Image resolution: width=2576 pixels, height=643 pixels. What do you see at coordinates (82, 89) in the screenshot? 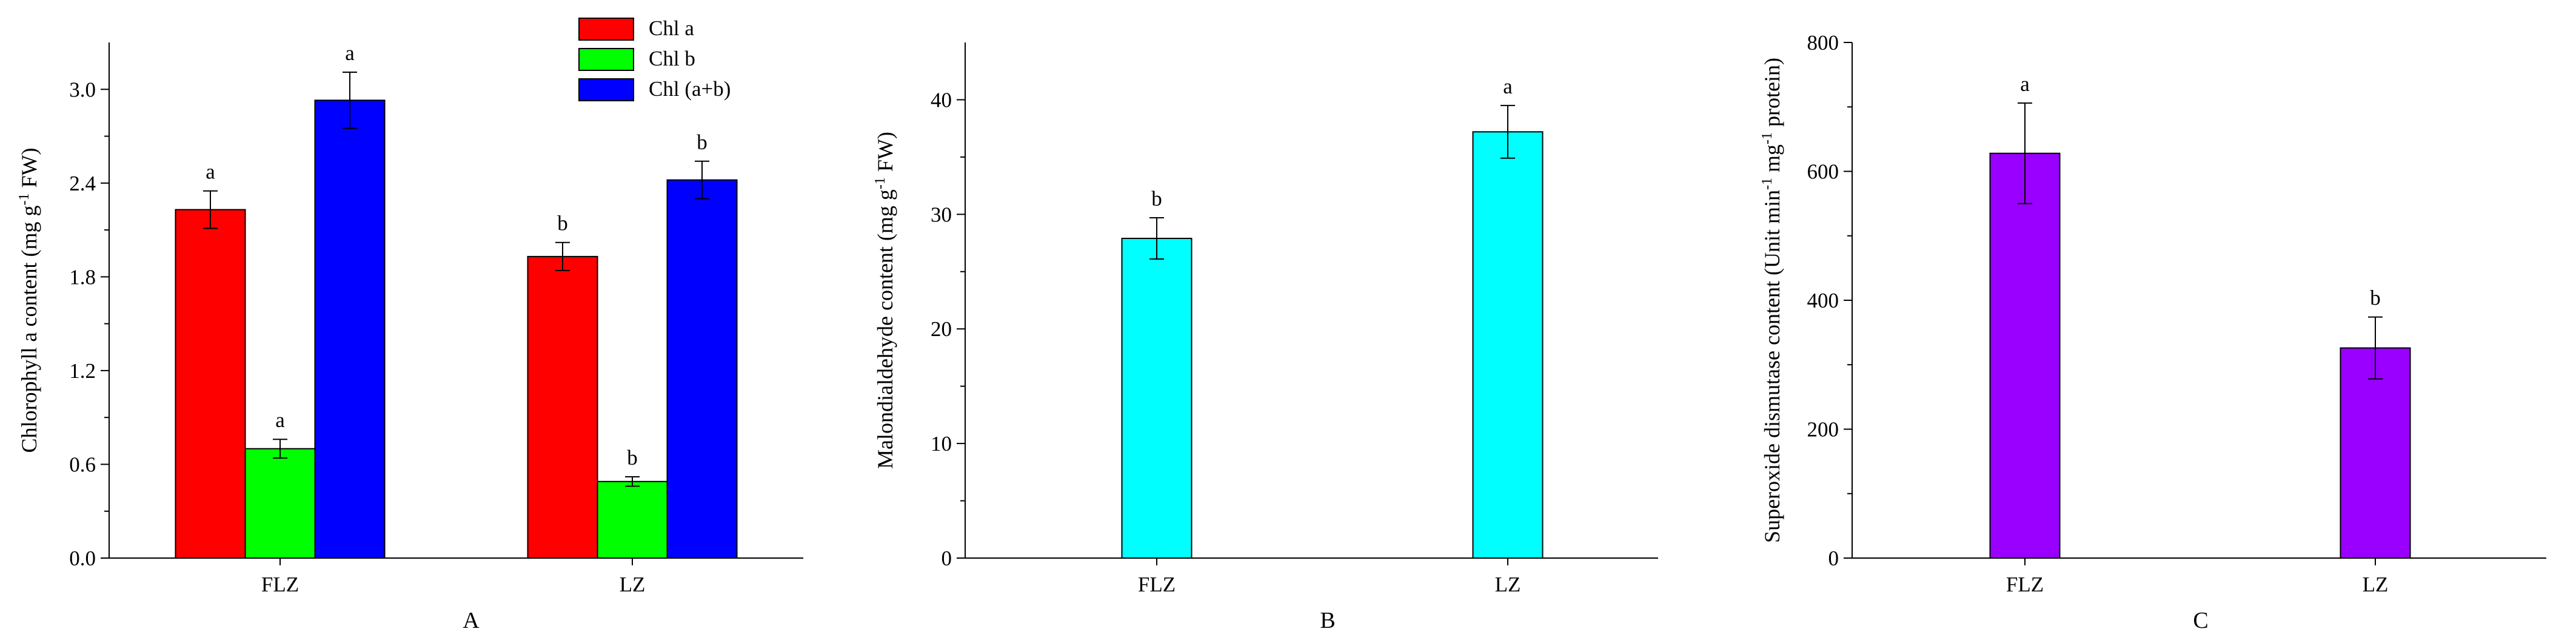
I see `y-tick-label: 3.0` at bounding box center [82, 89].